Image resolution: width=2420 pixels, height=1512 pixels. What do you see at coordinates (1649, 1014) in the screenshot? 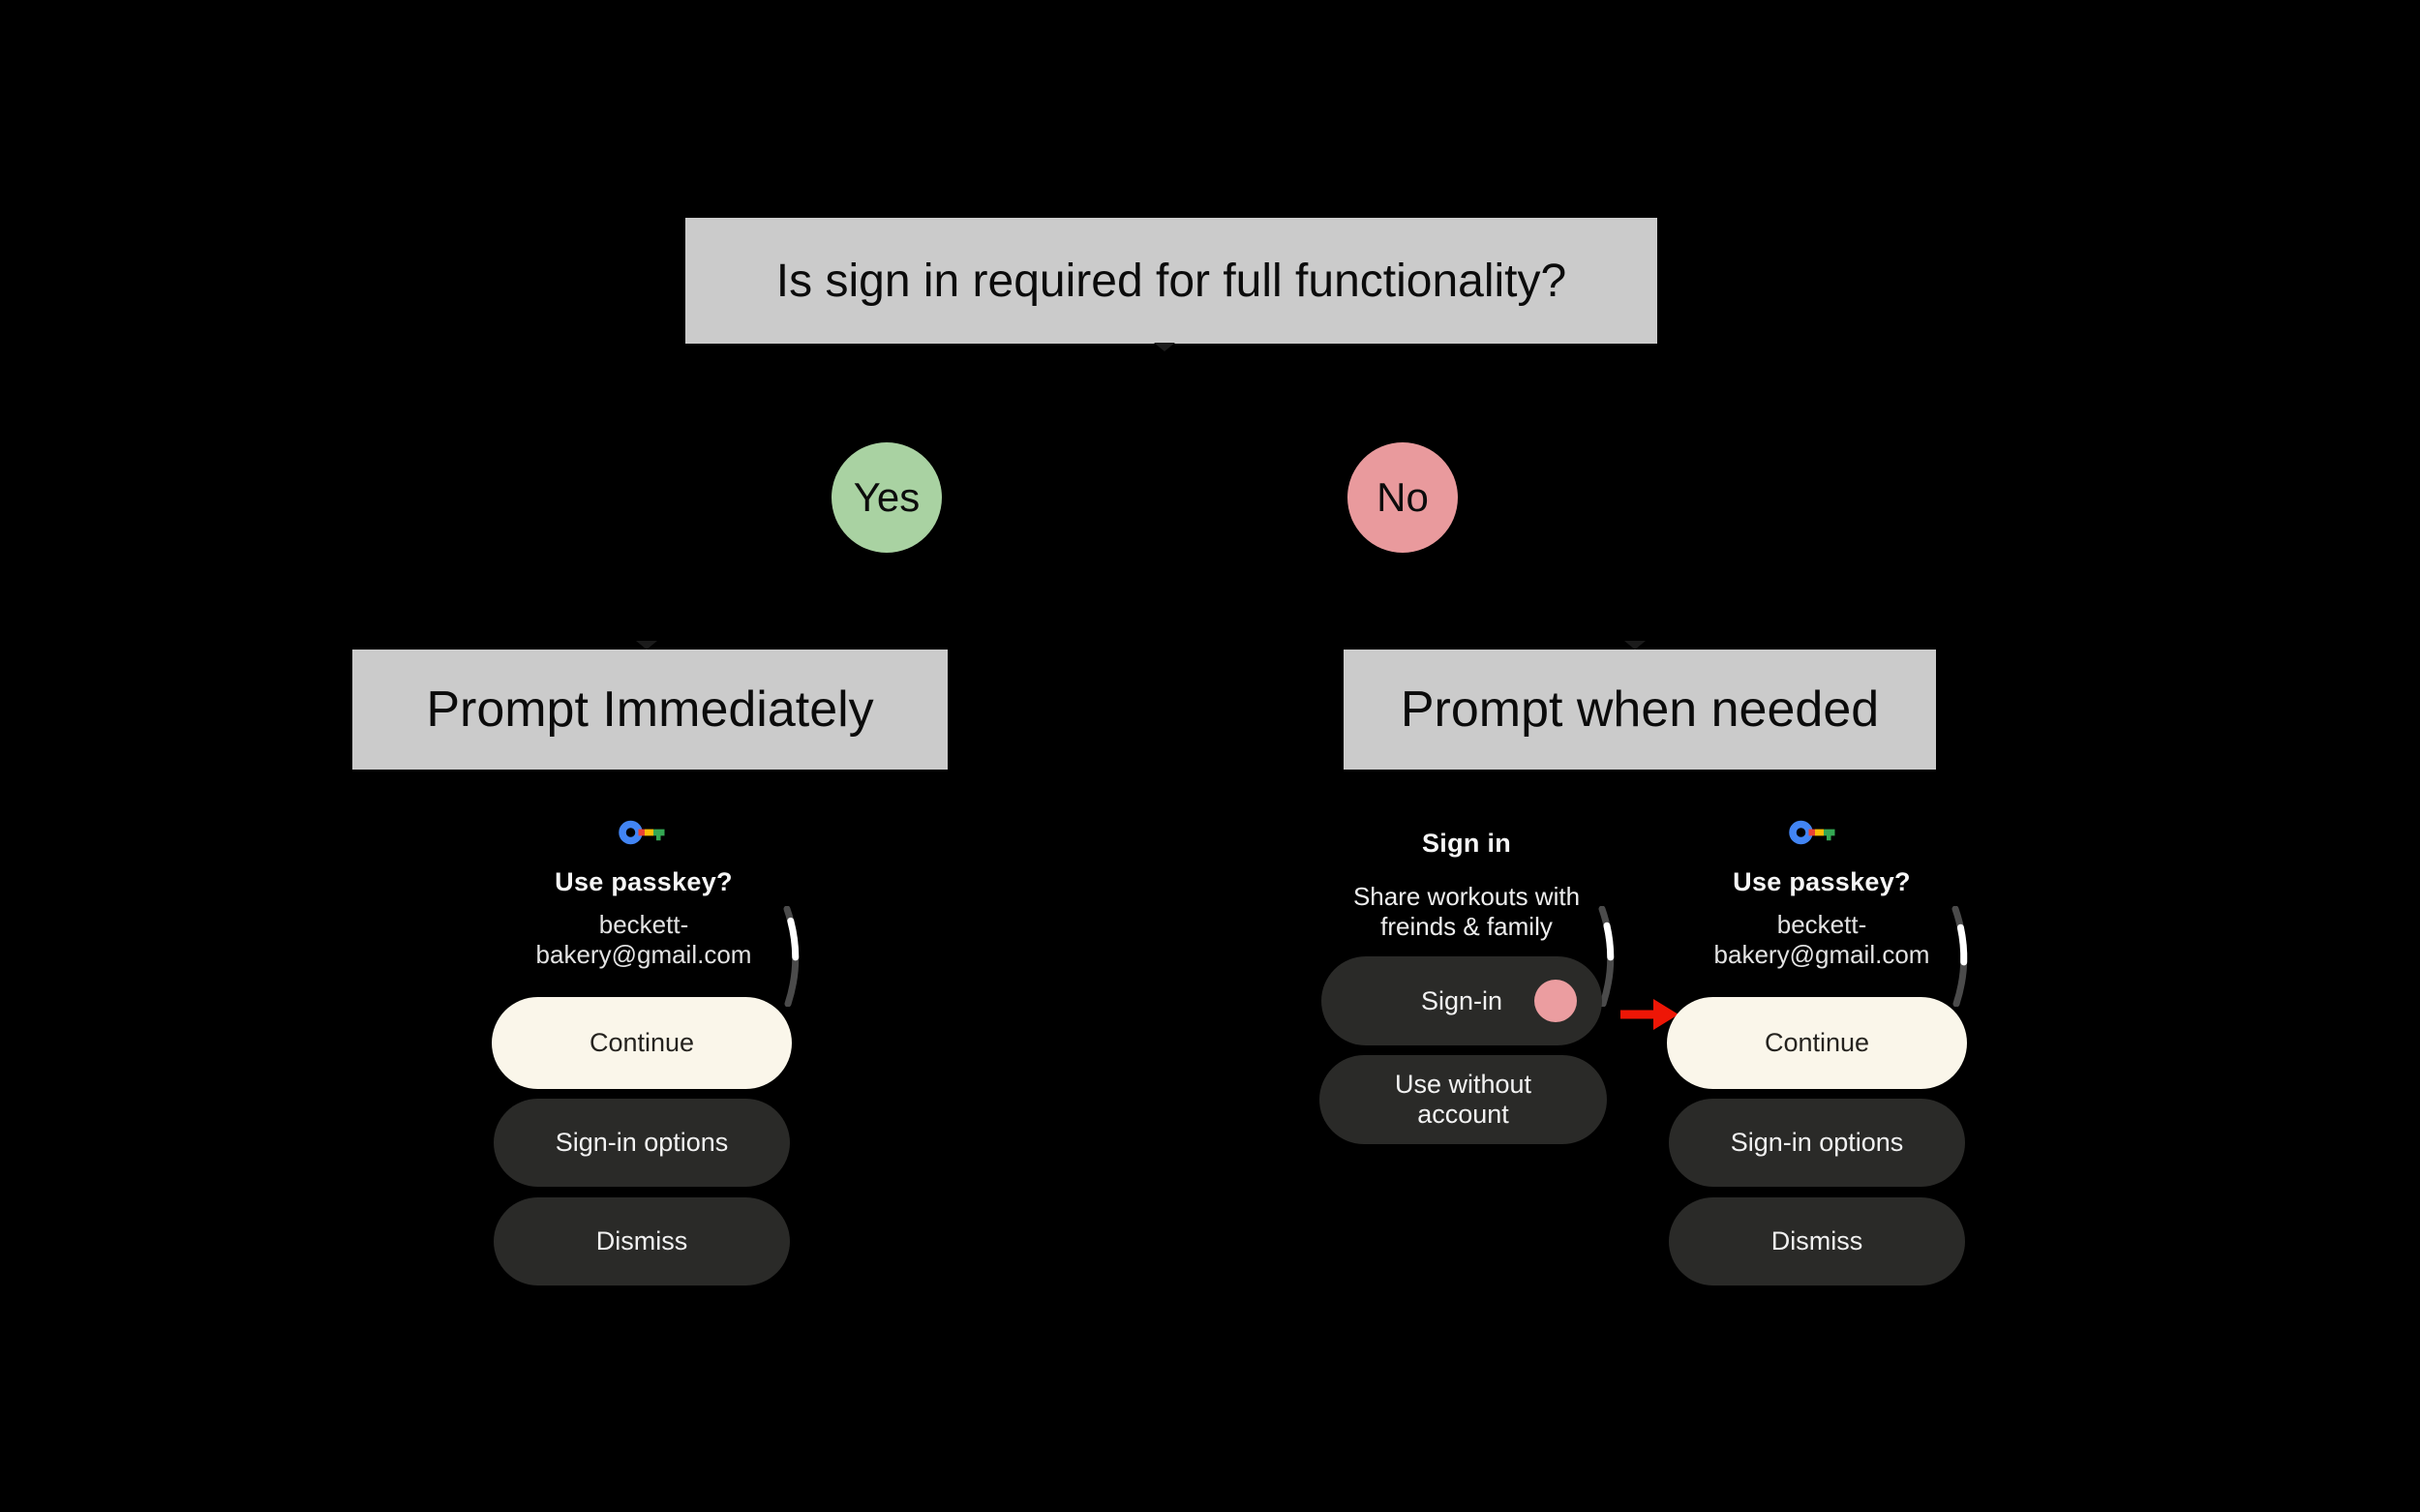
I see `red-arrow-annotation` at bounding box center [1649, 1014].